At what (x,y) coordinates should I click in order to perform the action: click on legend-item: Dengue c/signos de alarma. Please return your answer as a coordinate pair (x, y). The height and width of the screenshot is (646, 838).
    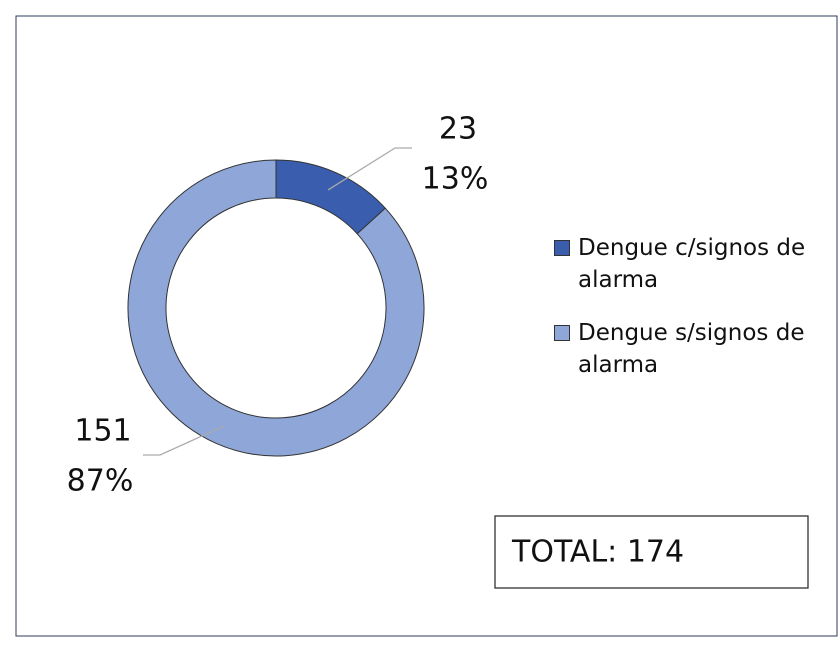
    Looking at the image, I should click on (696, 264).